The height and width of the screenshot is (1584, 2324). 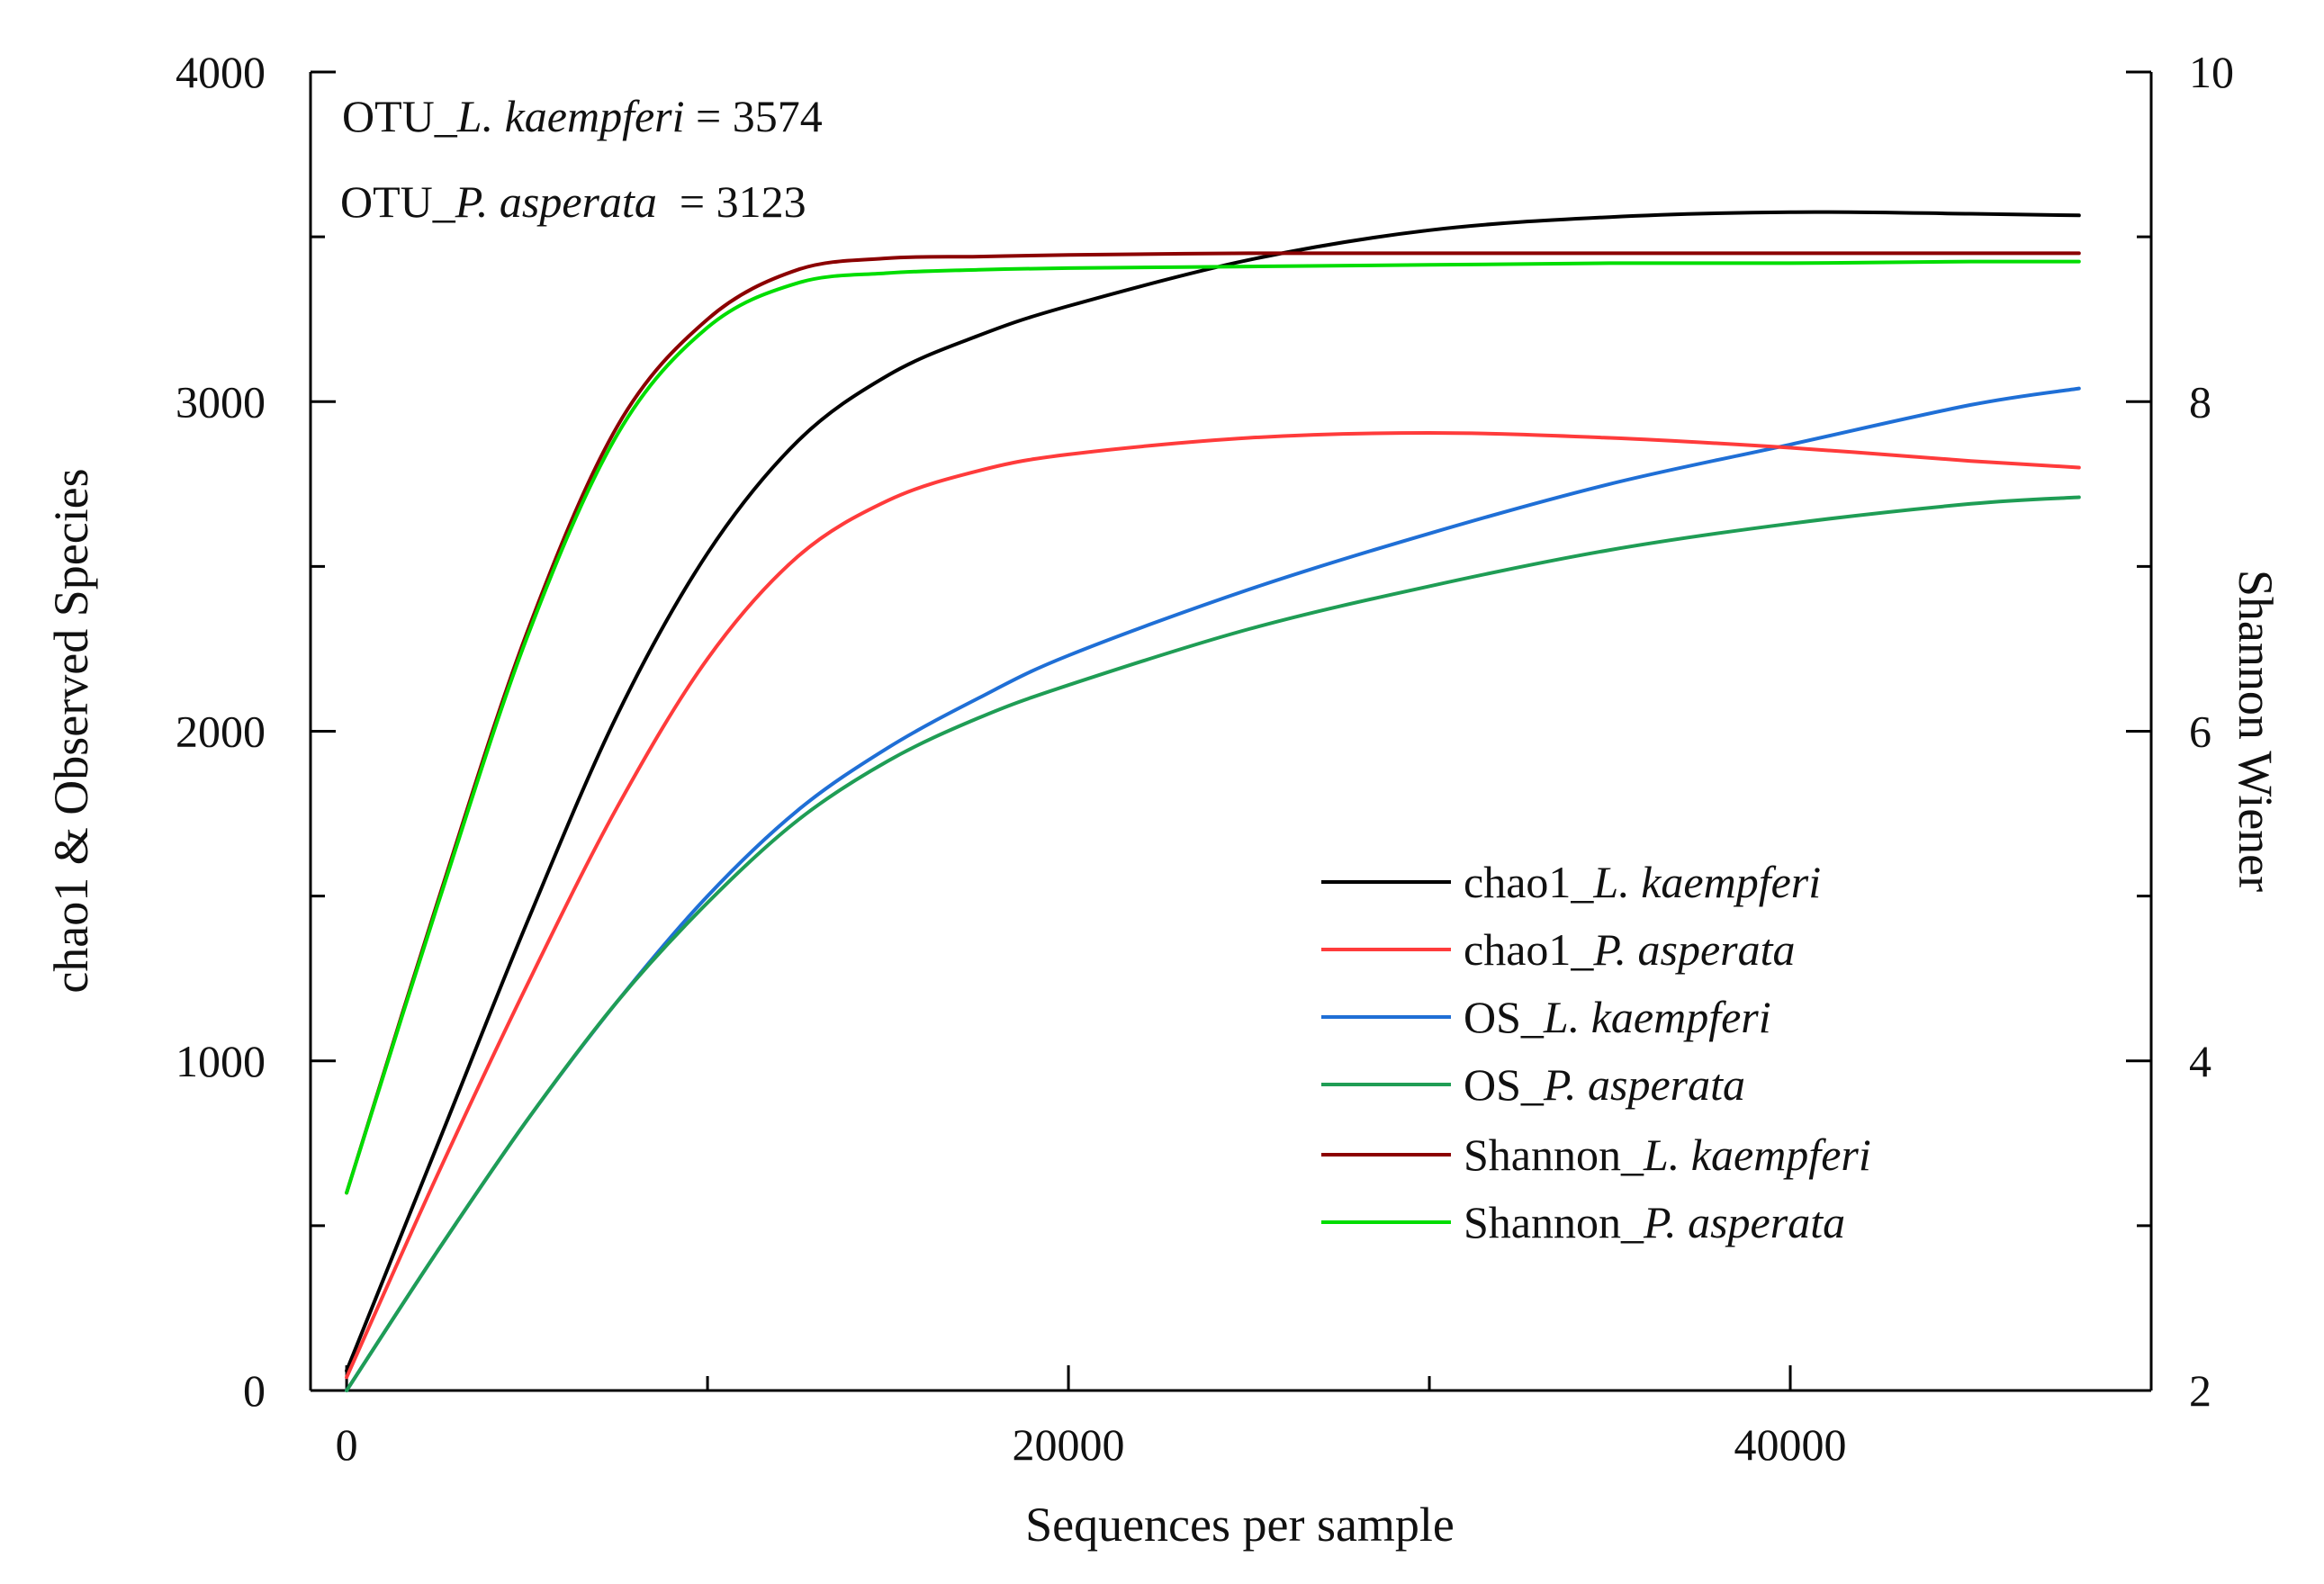 I want to click on y-left-axis-title: chao1 & Observed Species, so click(x=71, y=731).